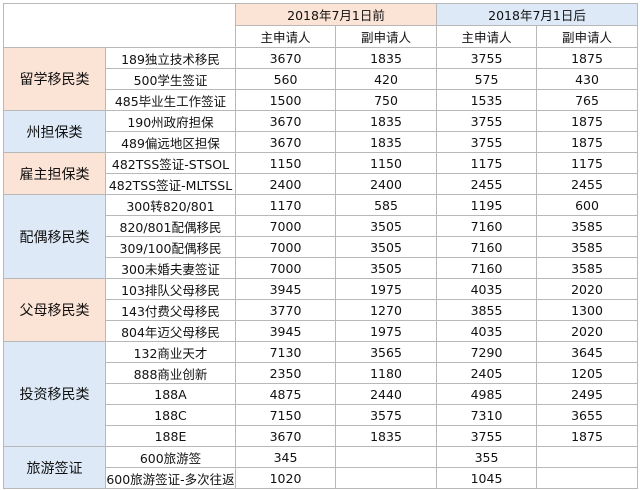  What do you see at coordinates (386, 352) in the screenshot?
I see `before-secondary-fee-cell: 3565` at bounding box center [386, 352].